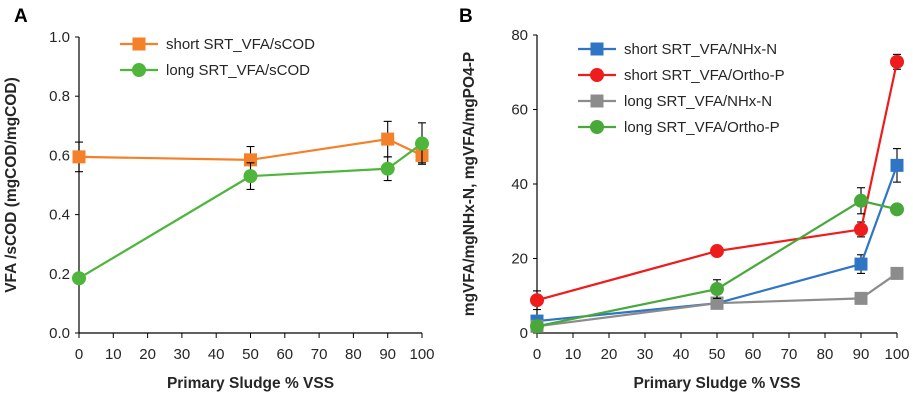  Describe the element at coordinates (59, 274) in the screenshot. I see `y-tick-label: 0.2` at that location.